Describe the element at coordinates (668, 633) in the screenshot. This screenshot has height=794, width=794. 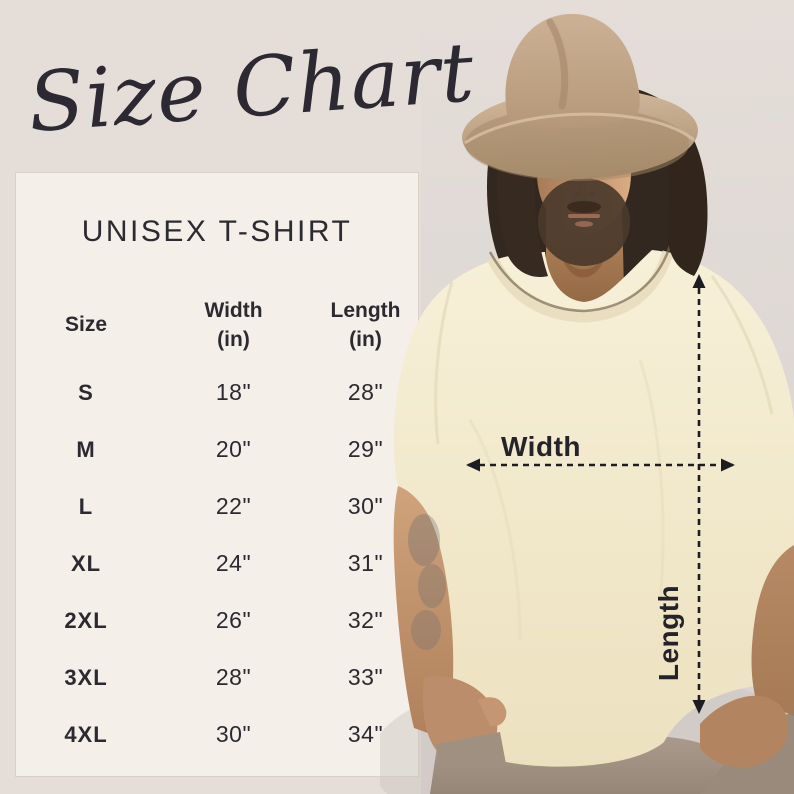
I see `length-measure-label: Length` at that location.